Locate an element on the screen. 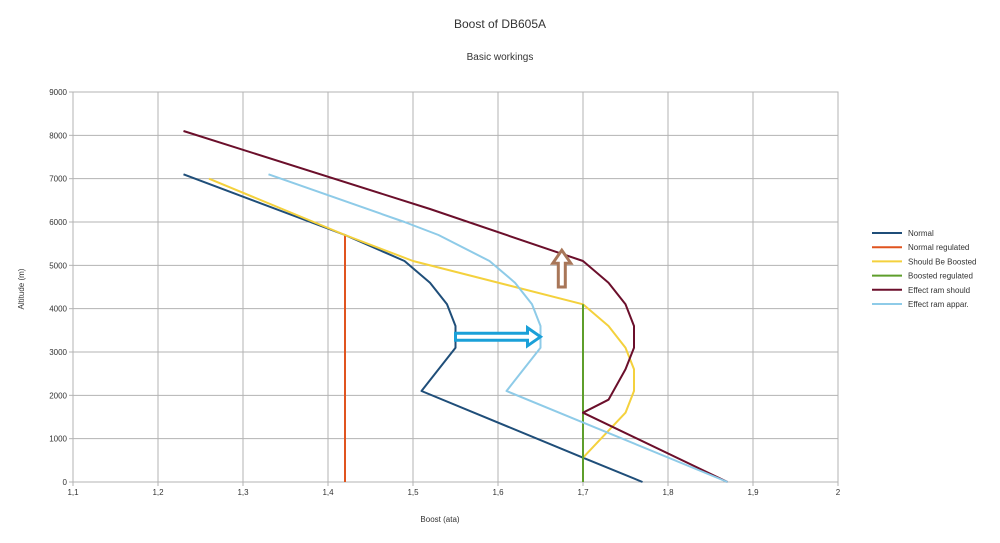  y-tick-label: 3000 is located at coordinates (58, 352).